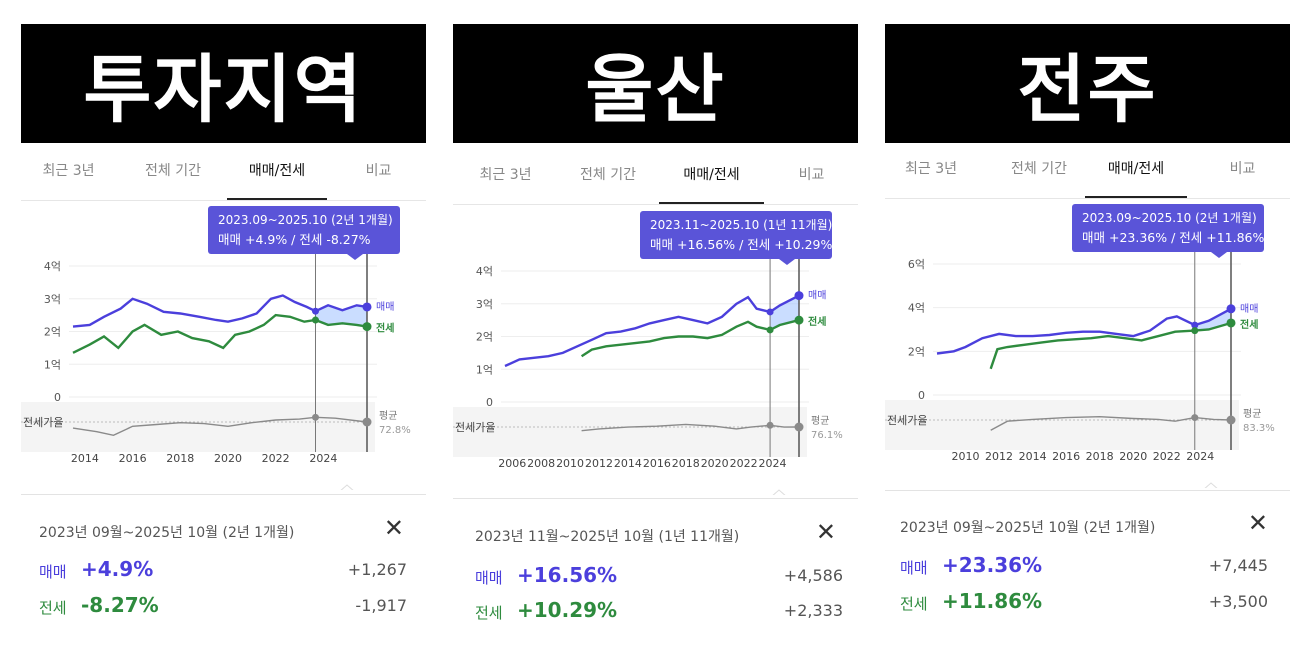 This screenshot has width=1313, height=649. I want to click on sale-amount: +4,586, so click(813, 575).